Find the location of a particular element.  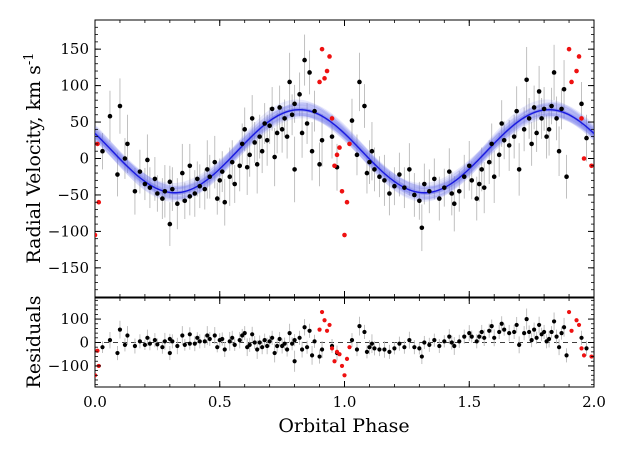

y-tick-label: 0 is located at coordinates (84, 159).